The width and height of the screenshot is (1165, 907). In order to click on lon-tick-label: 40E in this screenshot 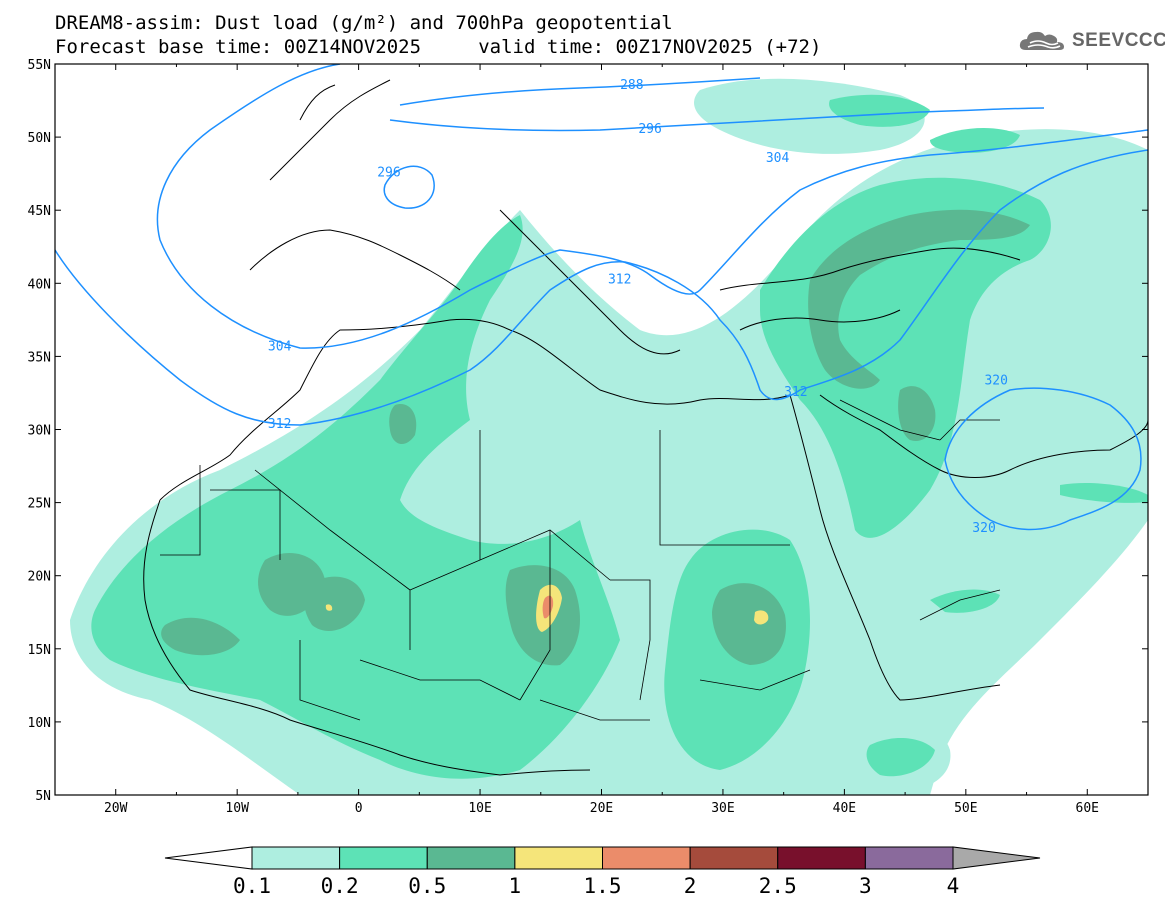, I will do `click(844, 808)`.